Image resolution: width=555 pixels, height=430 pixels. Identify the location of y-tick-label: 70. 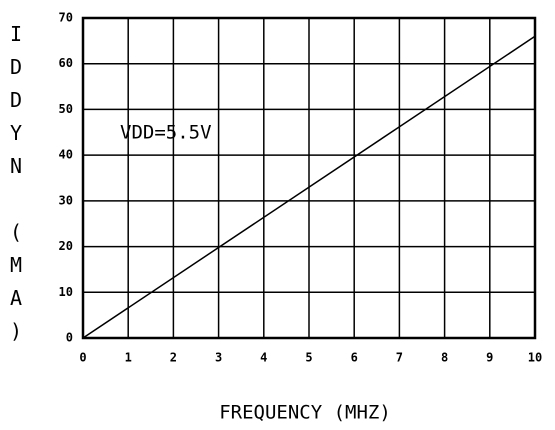
(66, 18).